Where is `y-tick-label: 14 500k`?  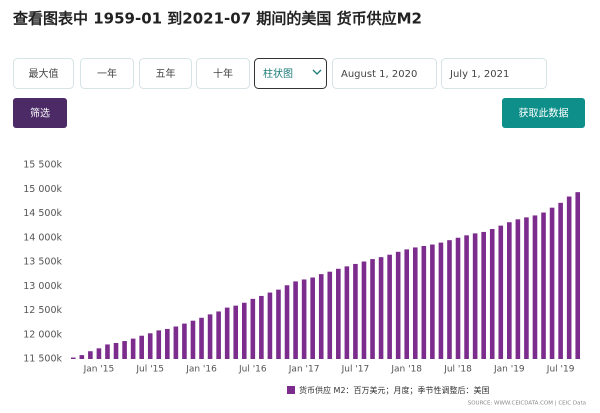
y-tick-label: 14 500k is located at coordinates (42, 213).